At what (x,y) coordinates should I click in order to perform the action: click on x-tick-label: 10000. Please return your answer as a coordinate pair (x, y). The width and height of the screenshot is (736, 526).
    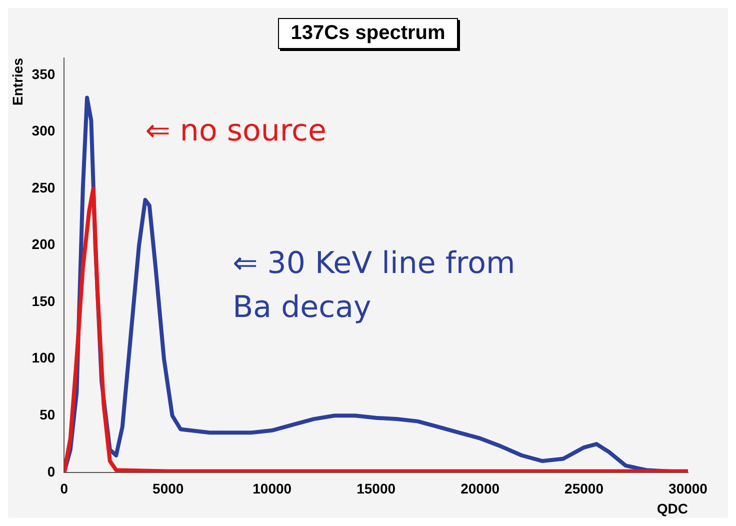
    Looking at the image, I should click on (272, 488).